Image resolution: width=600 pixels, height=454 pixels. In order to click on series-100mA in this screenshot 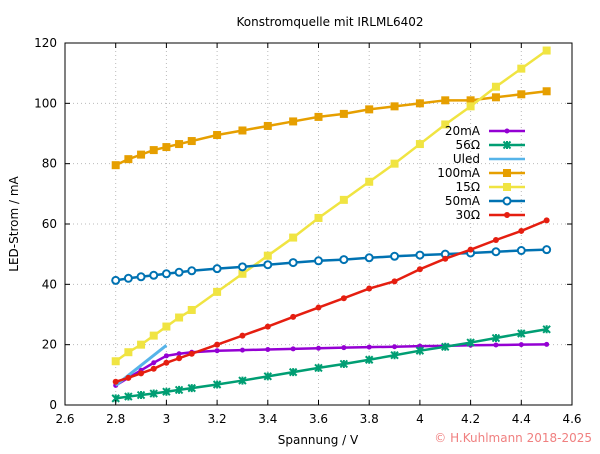, I will do `click(331, 128)`.